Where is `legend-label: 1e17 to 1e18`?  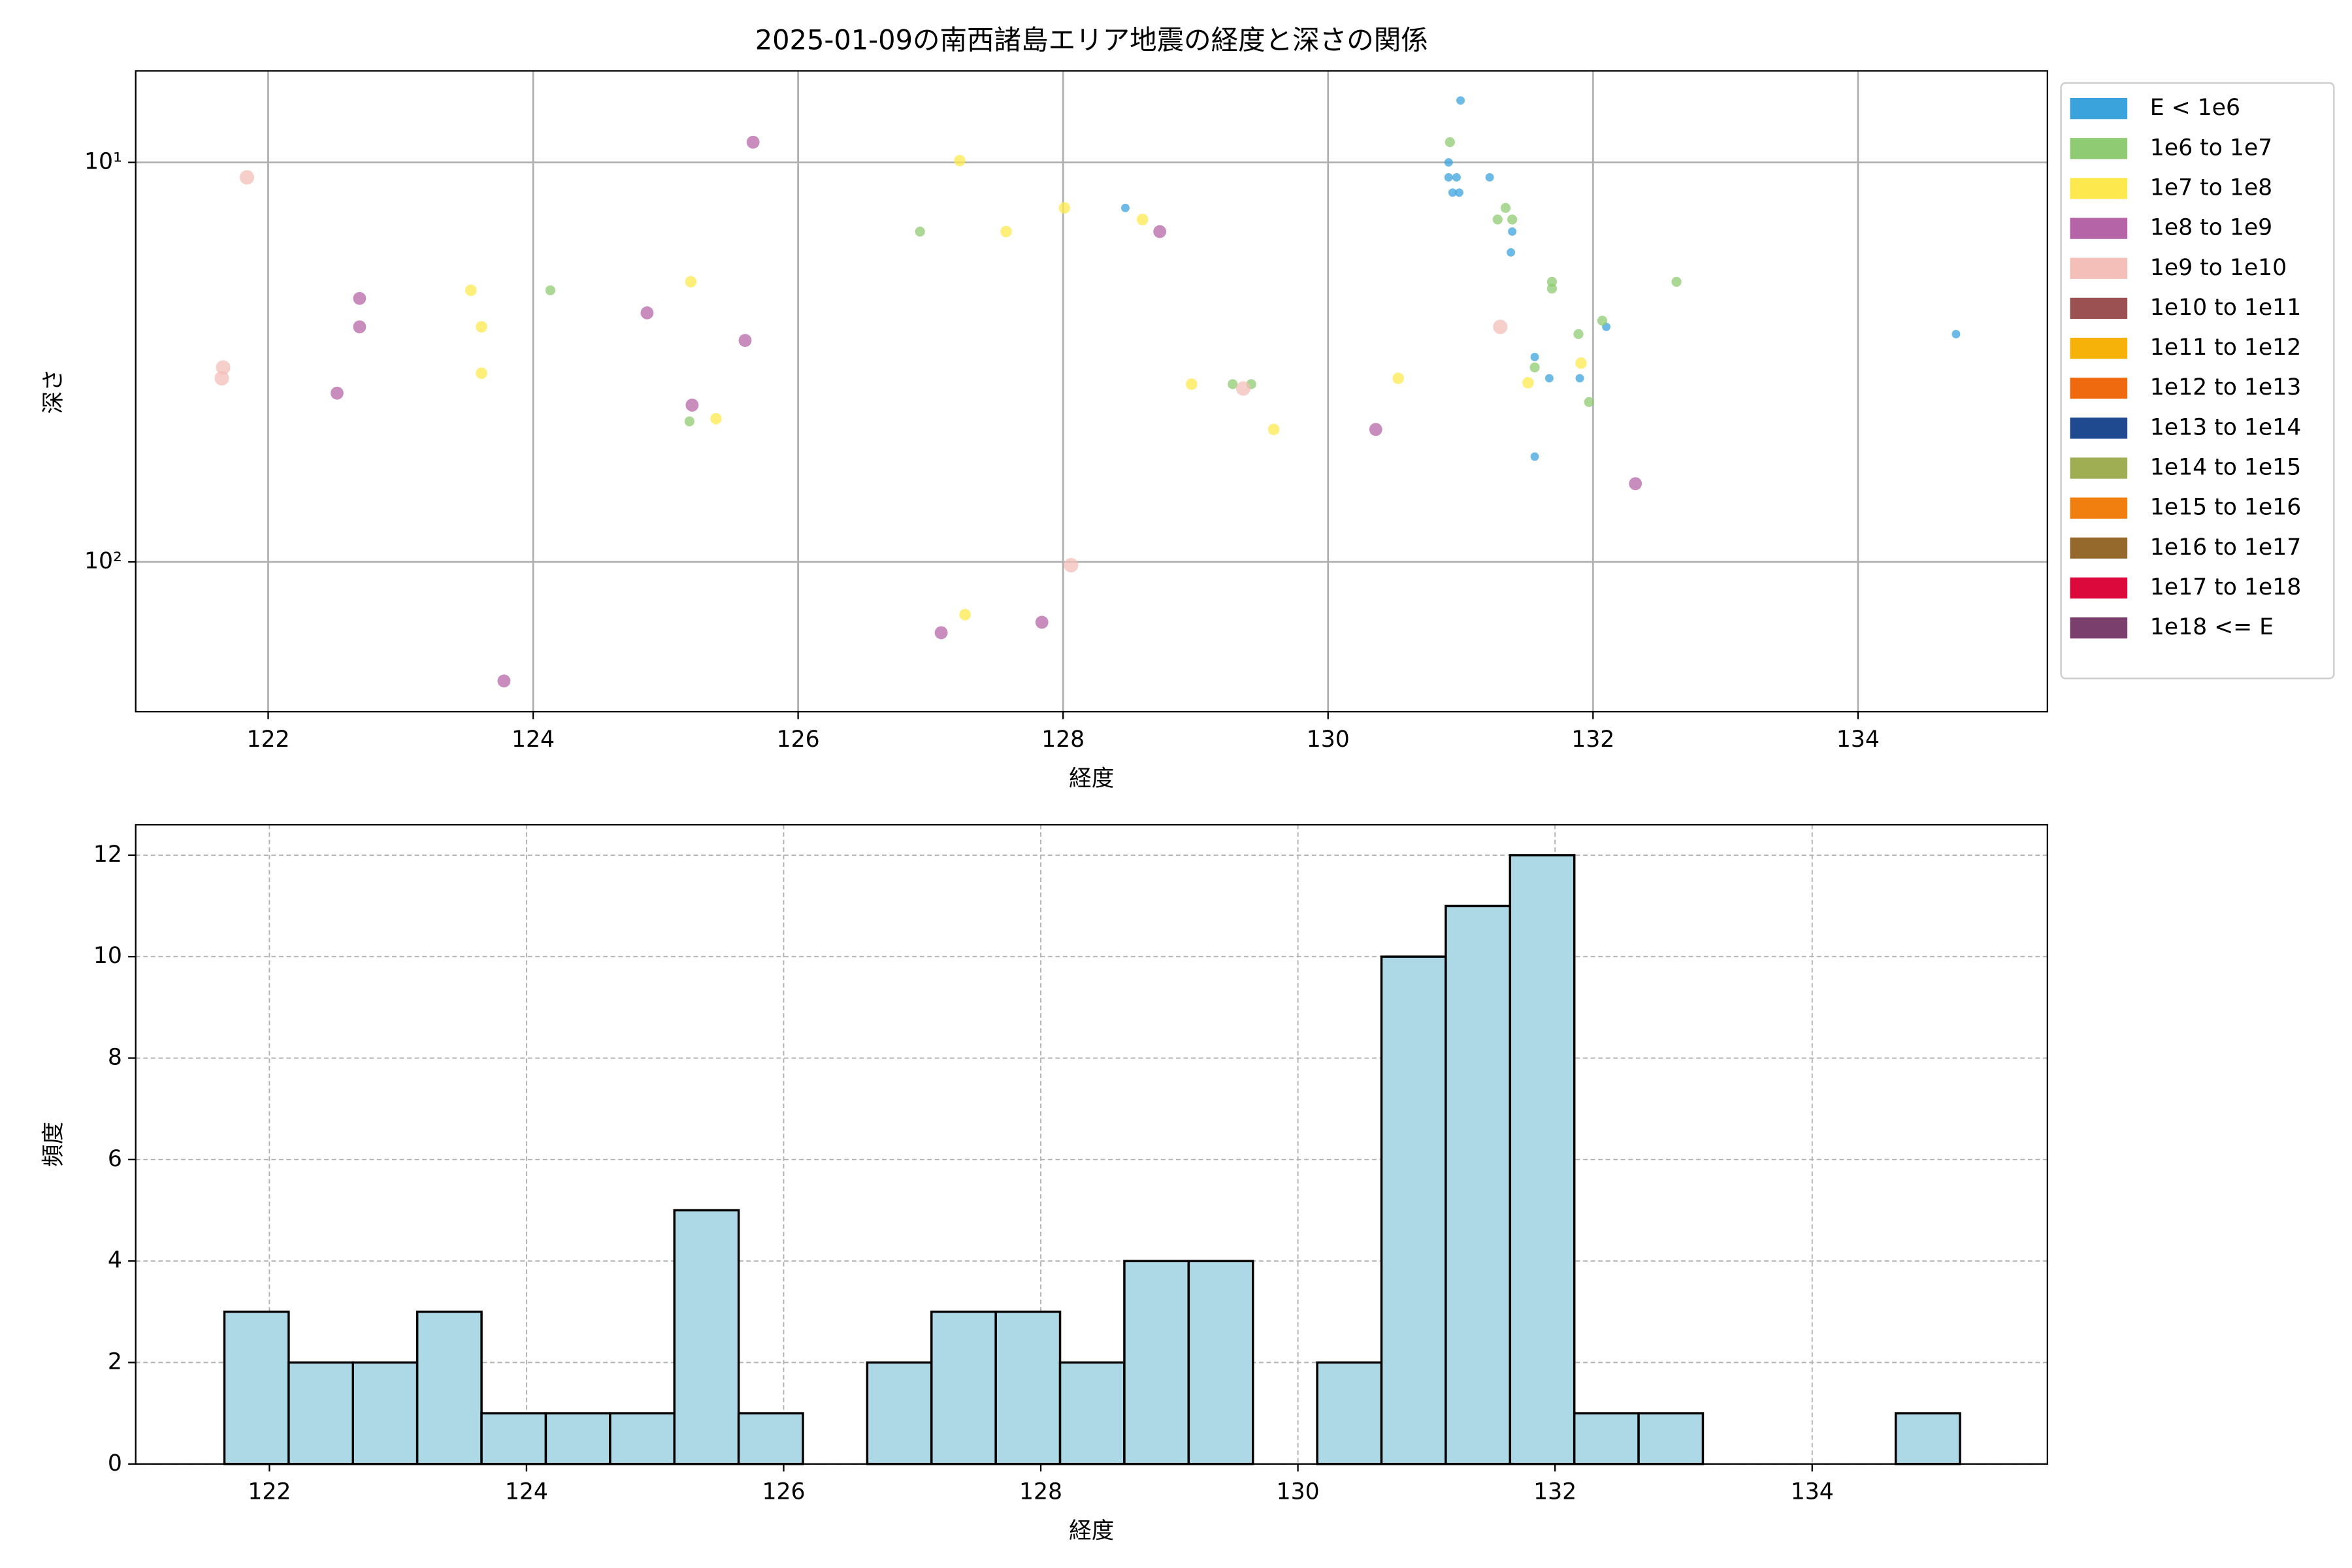 legend-label: 1e17 to 1e18 is located at coordinates (2225, 587).